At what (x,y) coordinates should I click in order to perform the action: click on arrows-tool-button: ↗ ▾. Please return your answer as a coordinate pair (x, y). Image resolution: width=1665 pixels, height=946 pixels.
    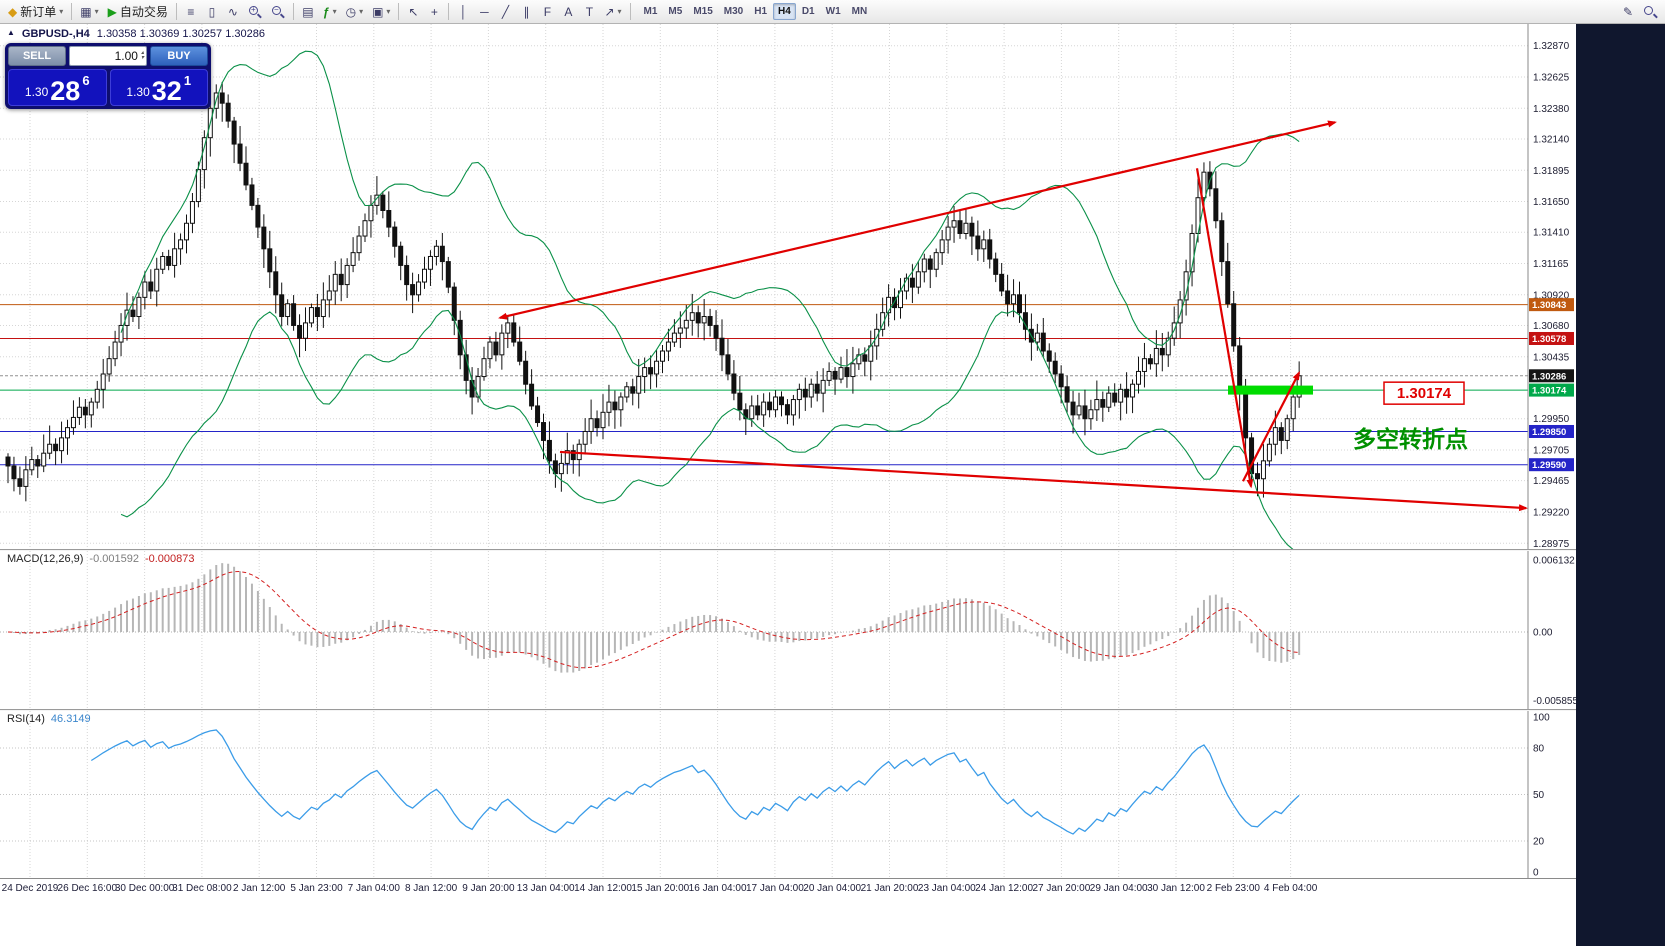
    Looking at the image, I should click on (612, 12).